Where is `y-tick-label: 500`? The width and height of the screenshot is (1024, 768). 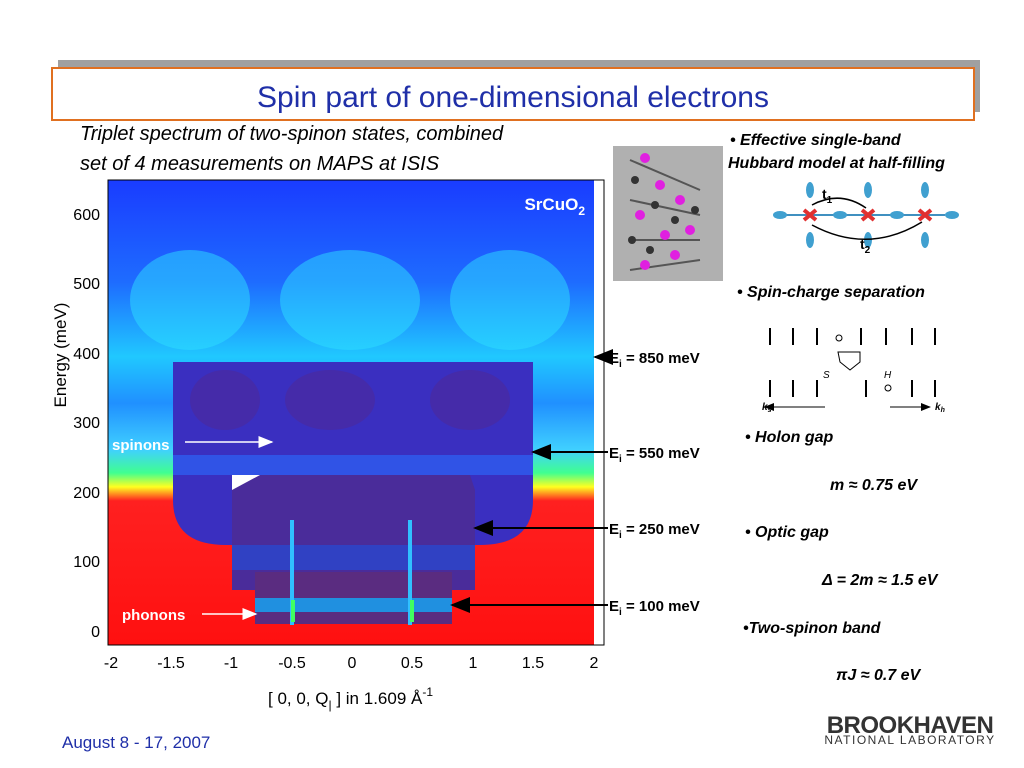 y-tick-label: 500 is located at coordinates (86, 284).